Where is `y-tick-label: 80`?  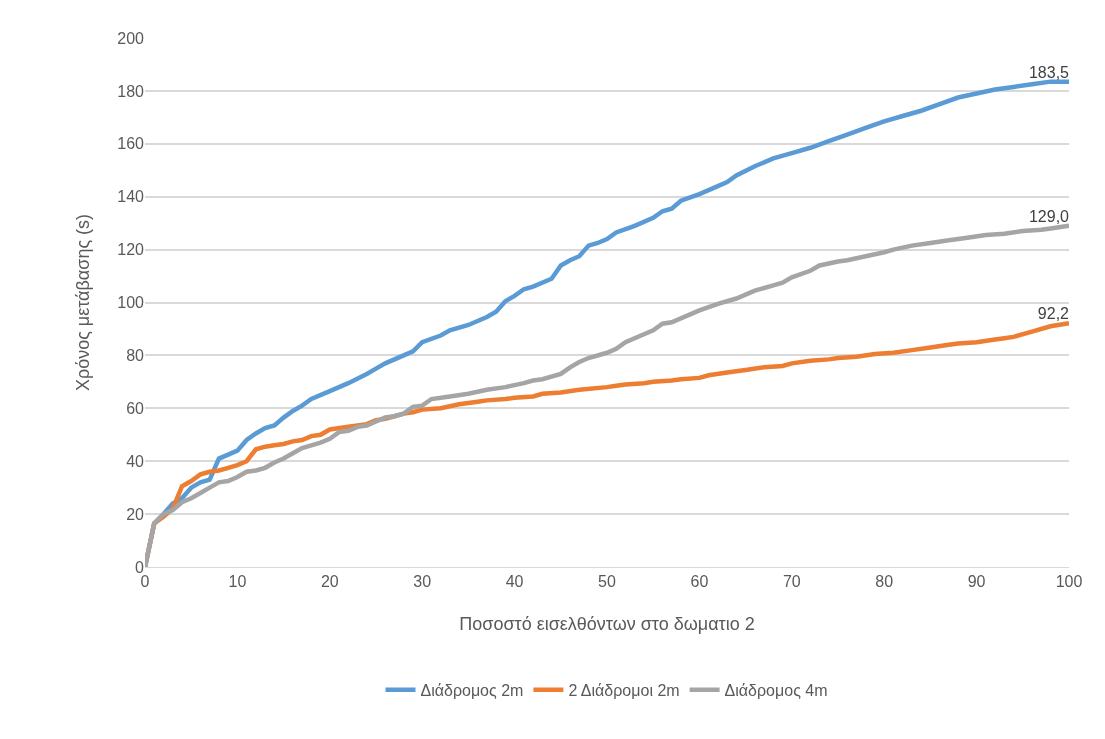 y-tick-label: 80 is located at coordinates (135, 355).